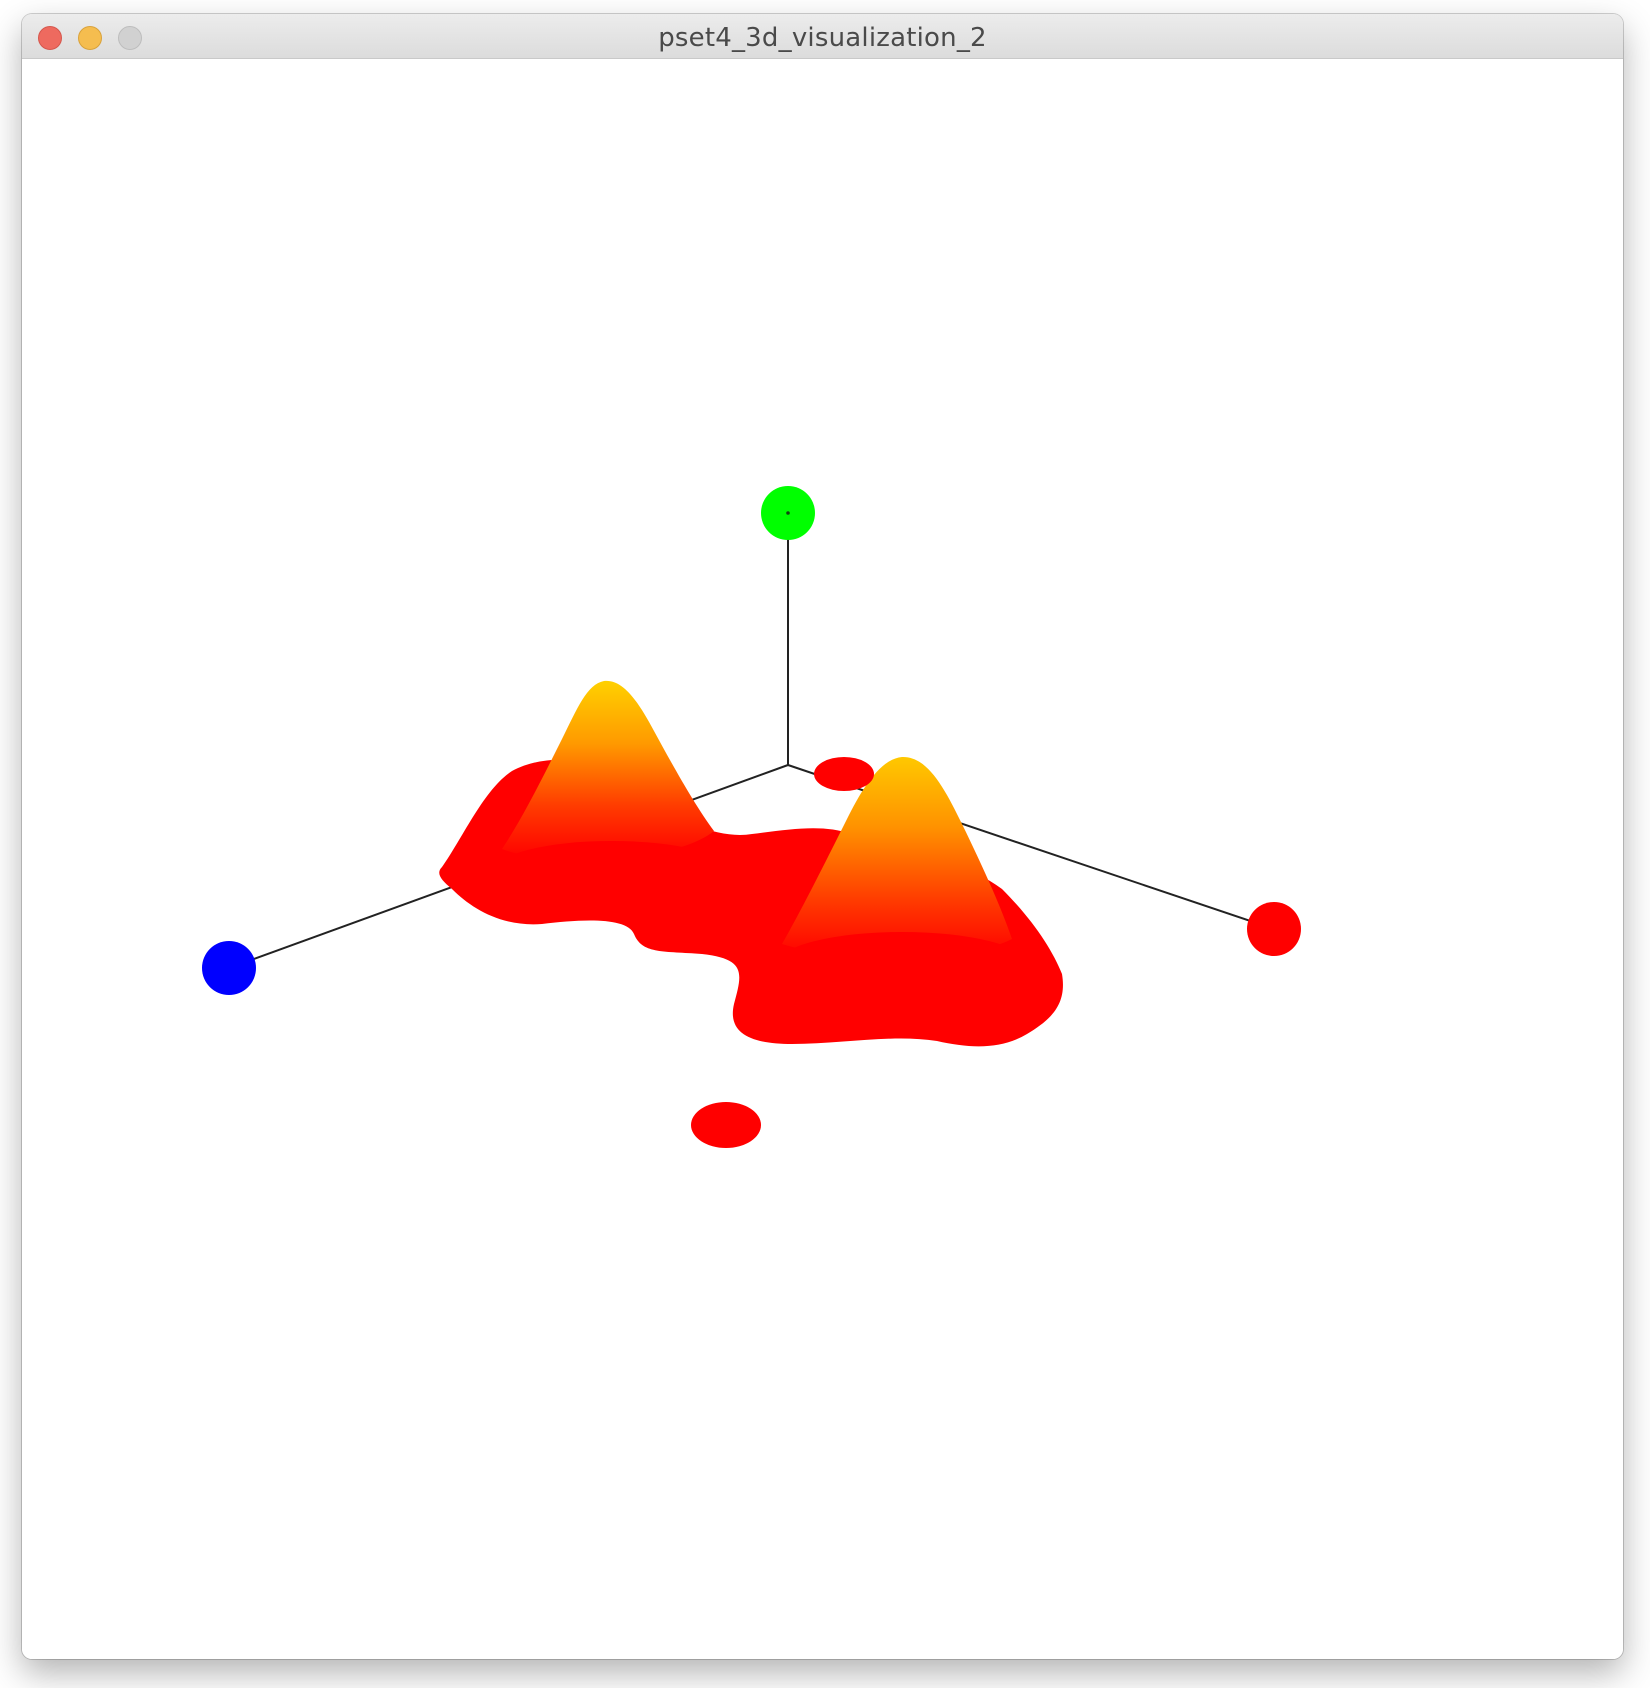 Image resolution: width=1650 pixels, height=1688 pixels. I want to click on surface-blob-small, so click(844, 774).